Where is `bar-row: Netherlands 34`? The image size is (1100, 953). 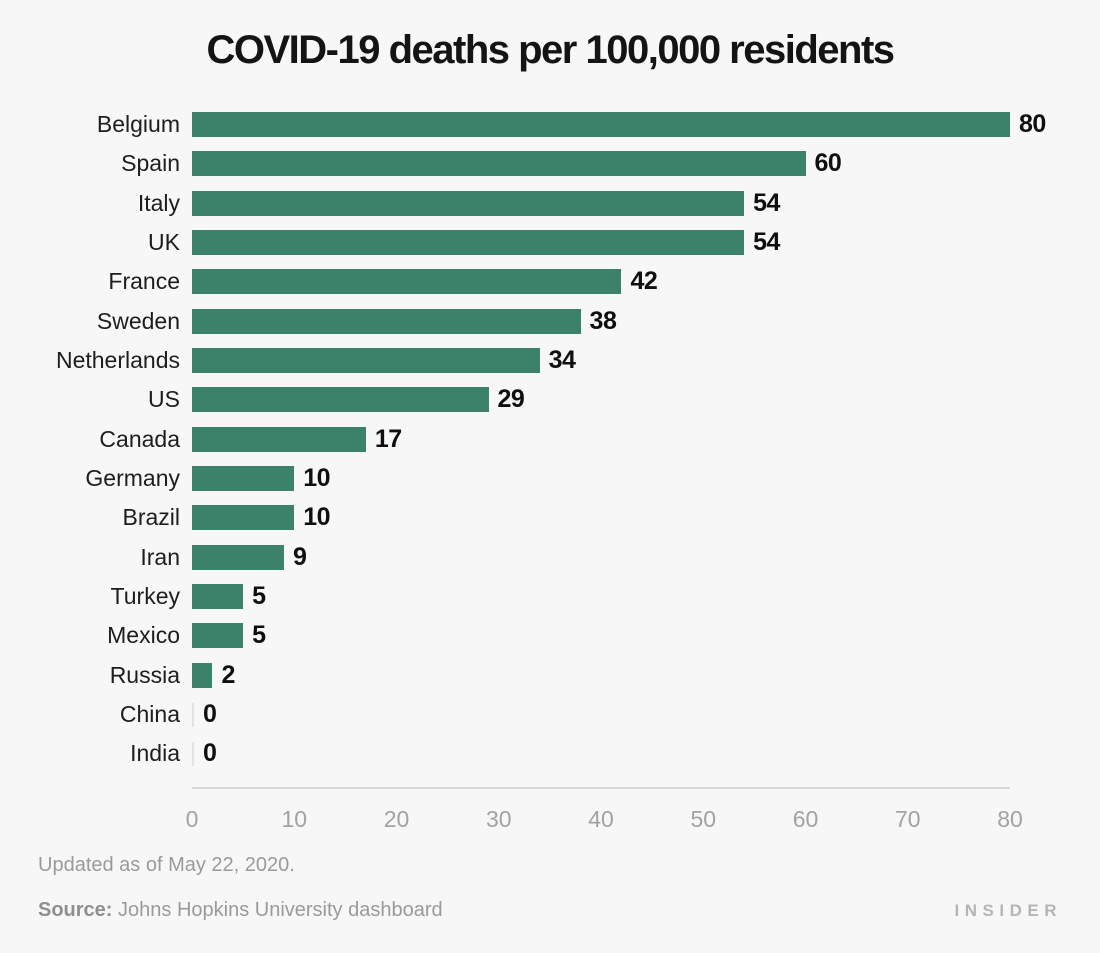
bar-row: Netherlands 34 is located at coordinates (550, 360).